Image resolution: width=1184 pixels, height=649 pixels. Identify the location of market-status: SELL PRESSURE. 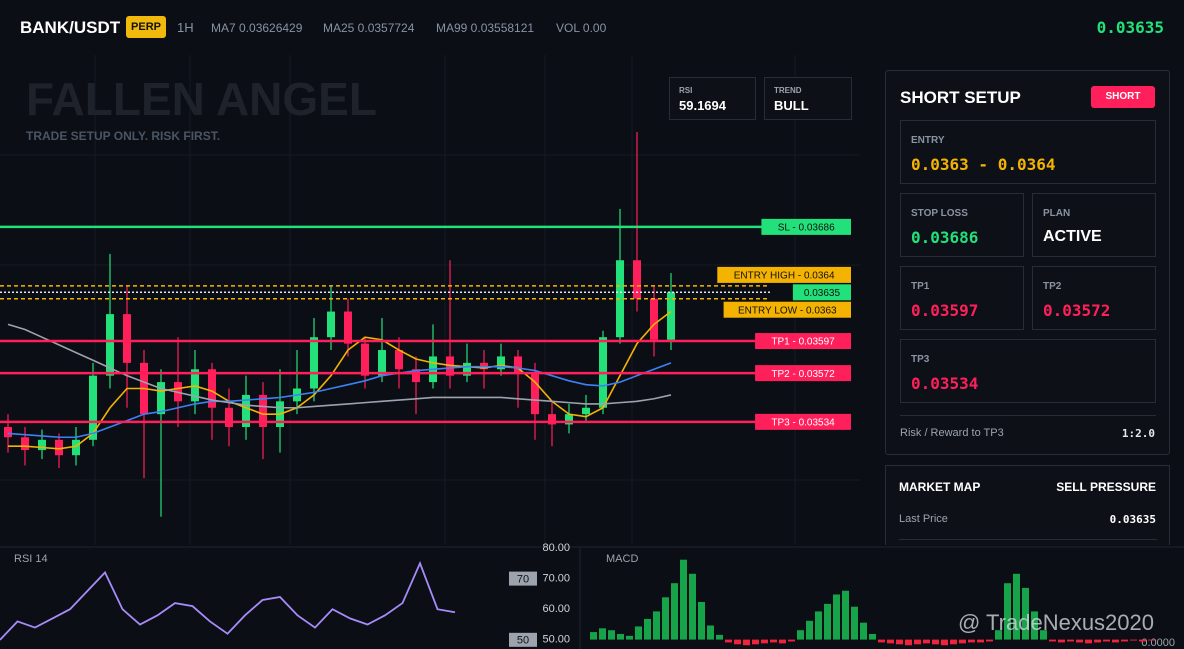
(1106, 487).